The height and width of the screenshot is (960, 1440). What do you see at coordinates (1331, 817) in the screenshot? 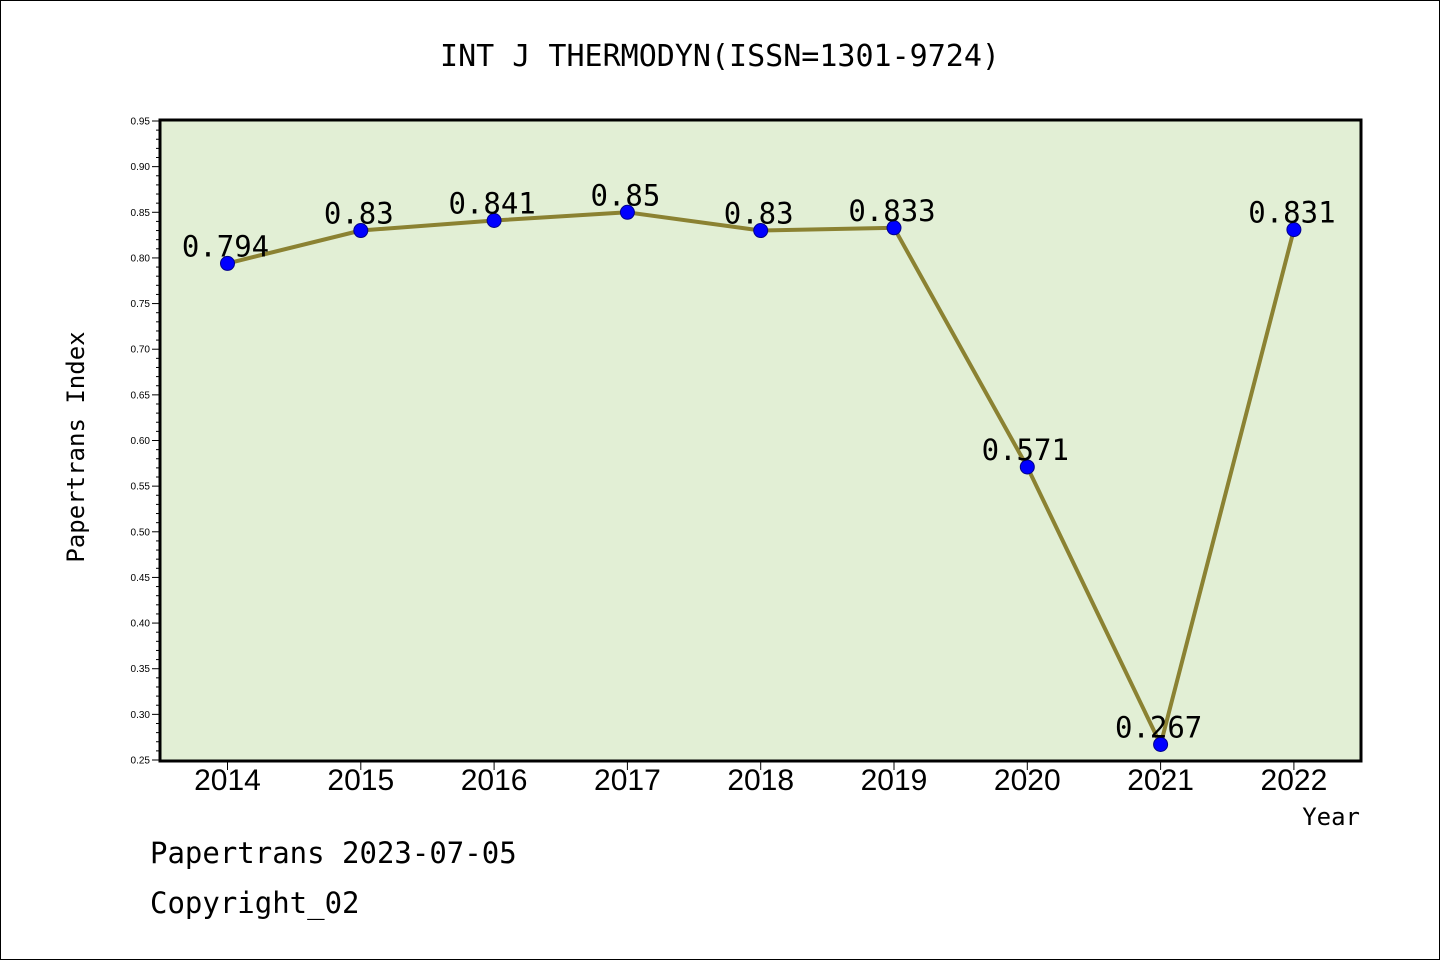
I see `x-axis-title: Year` at bounding box center [1331, 817].